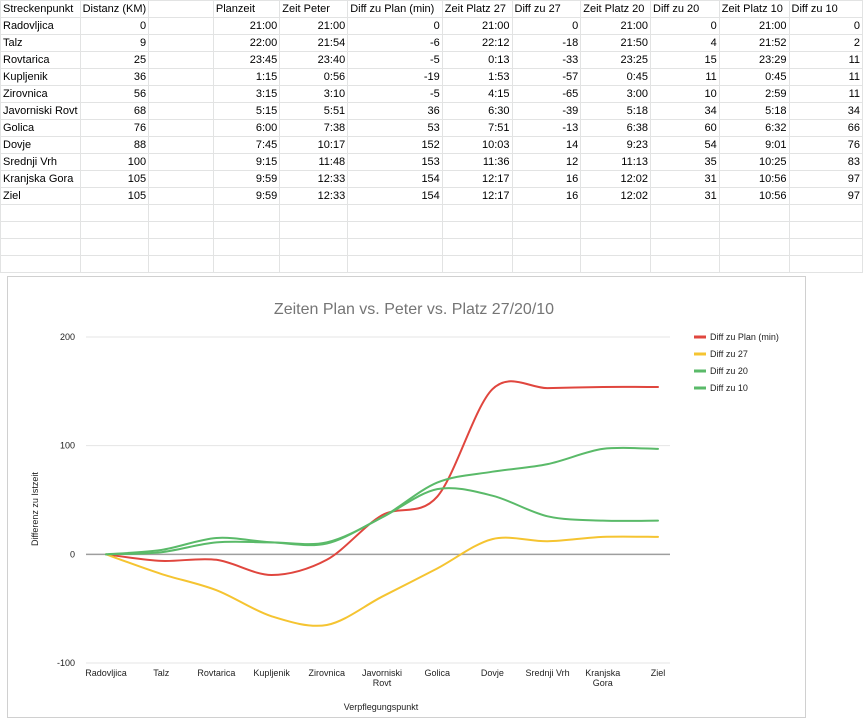 The width and height of the screenshot is (863, 718). What do you see at coordinates (825, 145) in the screenshot?
I see `cell: 76` at bounding box center [825, 145].